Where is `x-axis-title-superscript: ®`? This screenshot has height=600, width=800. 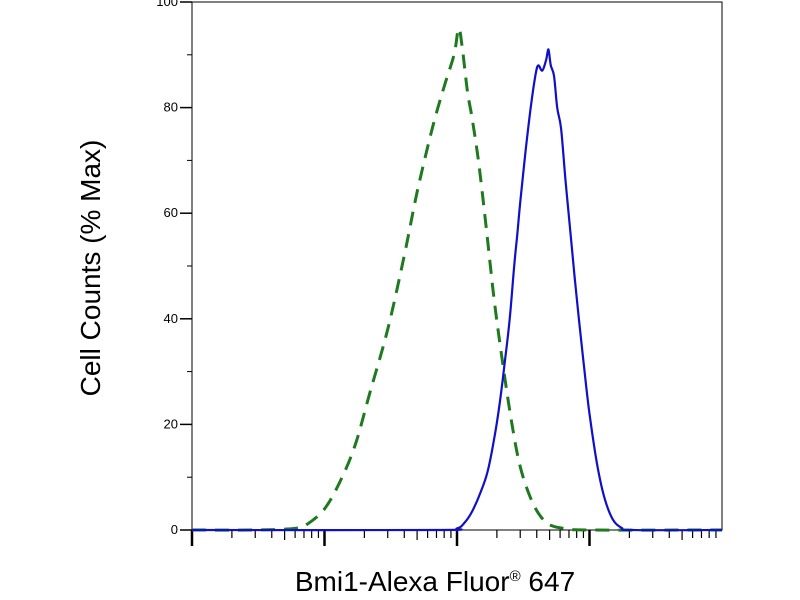 x-axis-title-superscript: ® is located at coordinates (515, 576).